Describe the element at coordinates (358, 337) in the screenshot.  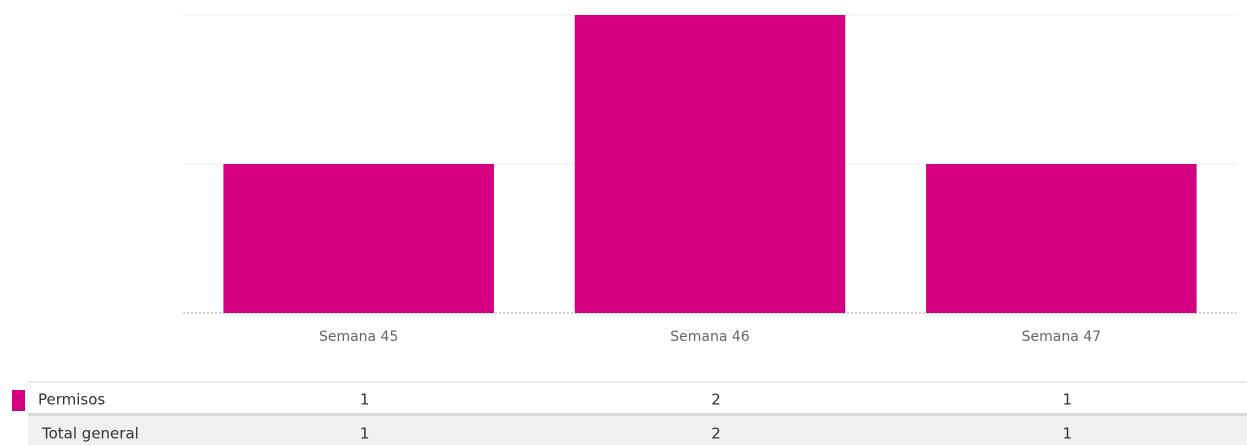
I see `x-tick-label: Semana 45` at that location.